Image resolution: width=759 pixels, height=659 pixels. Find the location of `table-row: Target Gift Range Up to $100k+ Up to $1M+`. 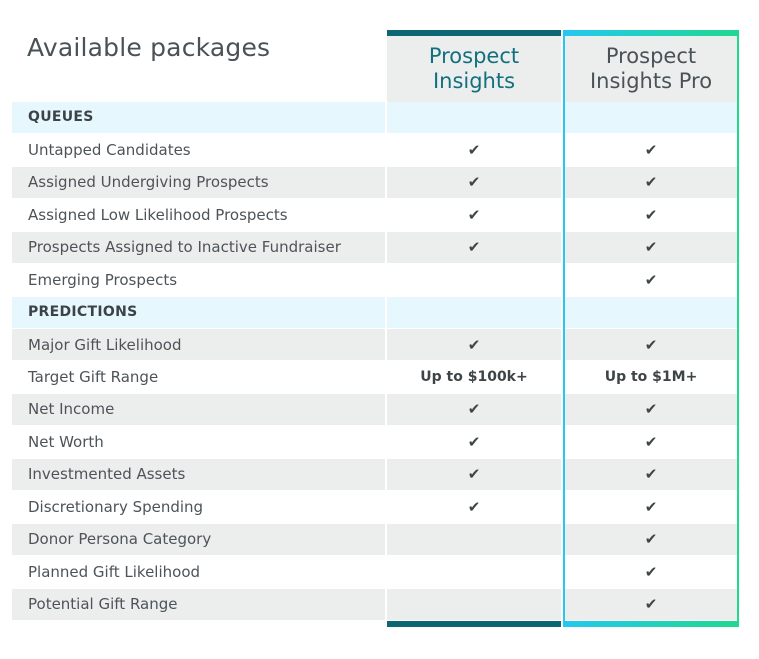

table-row: Target Gift Range Up to $100k+ Up to $1M+ is located at coordinates (375, 377).